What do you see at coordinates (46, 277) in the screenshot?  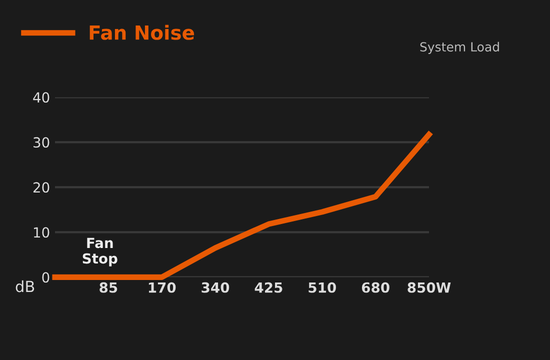 I see `y-tick-label: 0` at bounding box center [46, 277].